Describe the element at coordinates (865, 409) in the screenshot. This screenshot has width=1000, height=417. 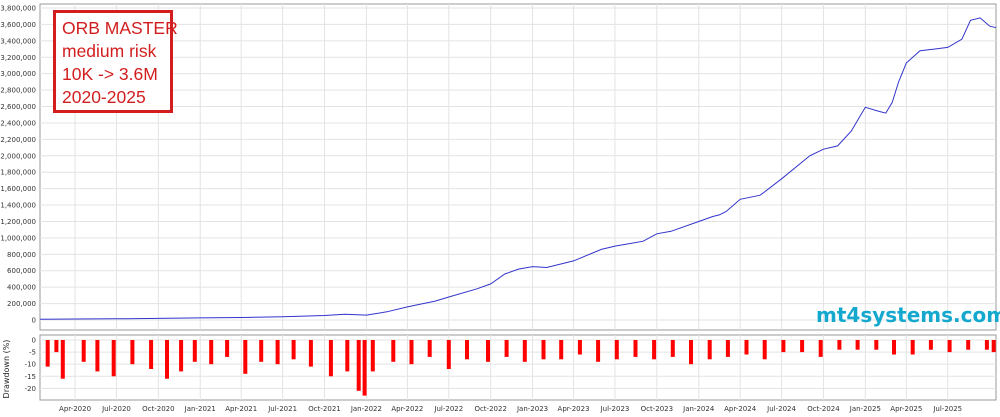
I see `x-tick-label: Jan-2025` at that location.